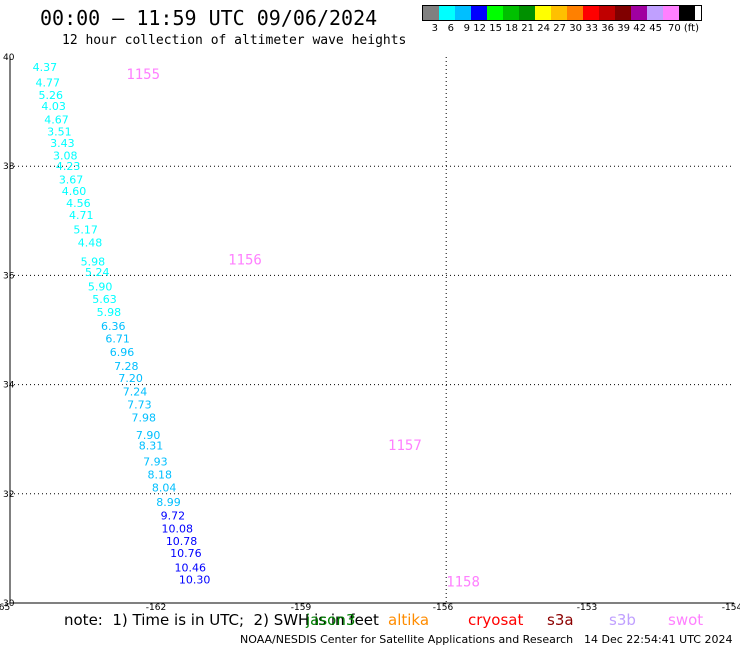 This screenshot has width=740, height=650. What do you see at coordinates (301, 608) in the screenshot?
I see `x-tick-label: -159` at bounding box center [301, 608].